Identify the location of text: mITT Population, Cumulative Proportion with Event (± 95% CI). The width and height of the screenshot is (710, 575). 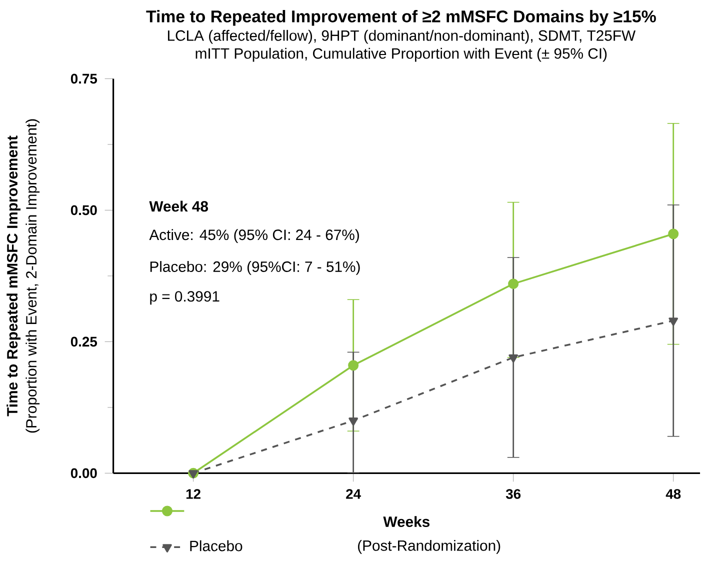
(401, 55).